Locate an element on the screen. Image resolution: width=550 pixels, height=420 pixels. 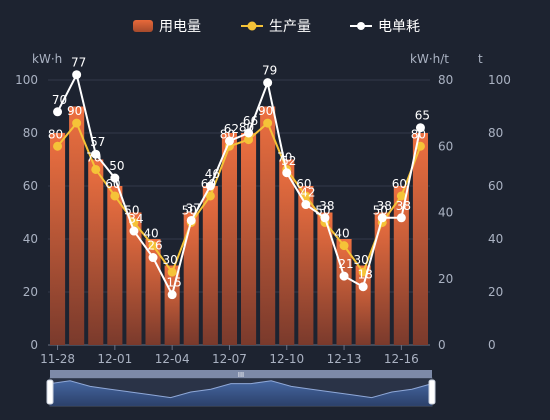
right-tick-label: 100 is located at coordinates (499, 80).